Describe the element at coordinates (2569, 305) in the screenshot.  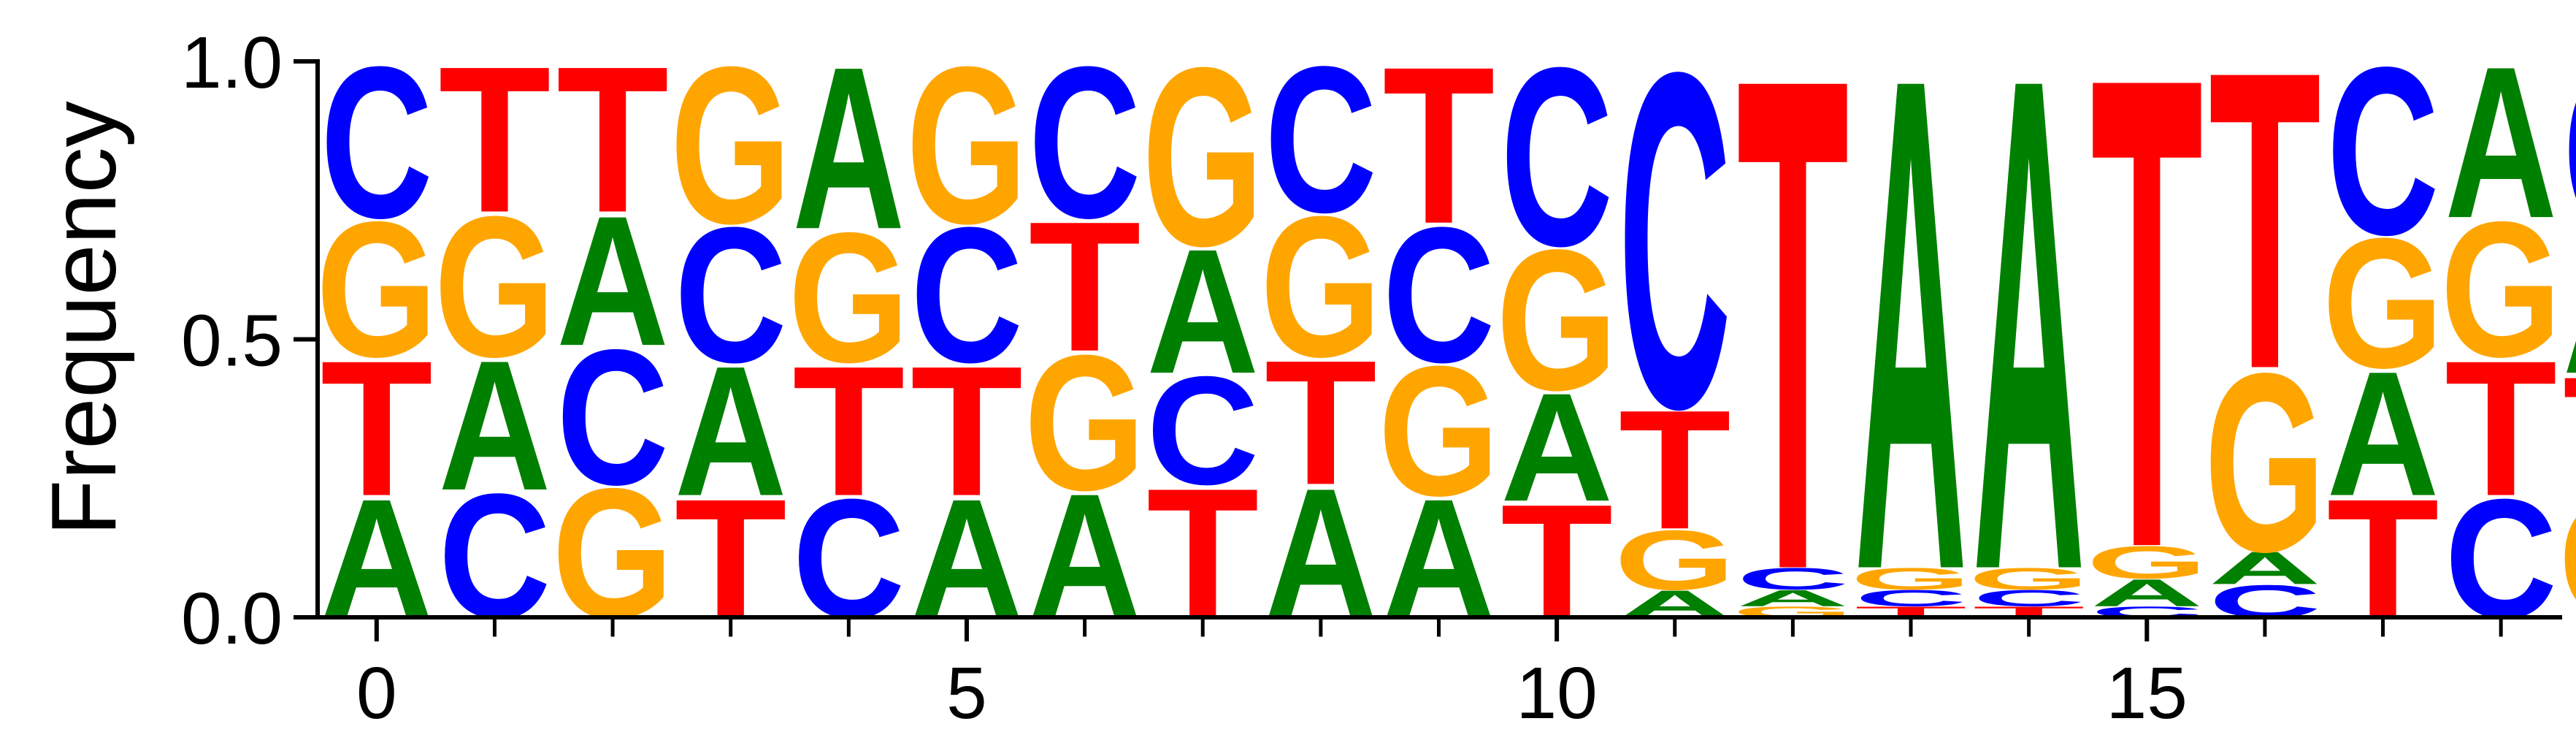
I see `logo-letter-pos19-A: A` at that location.